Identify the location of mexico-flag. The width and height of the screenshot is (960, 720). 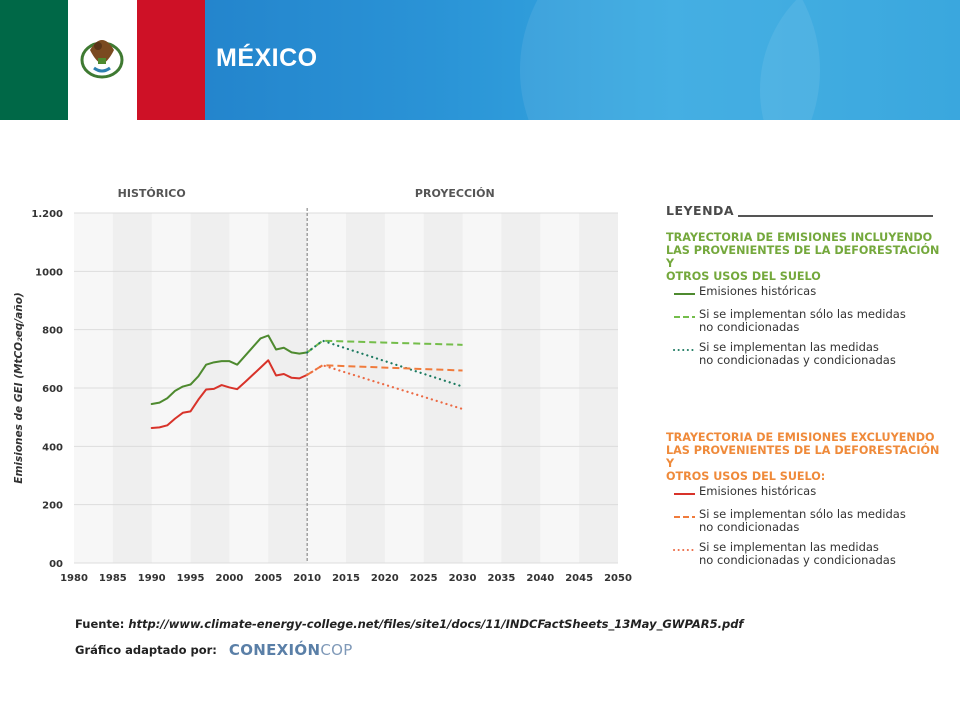
(102, 60).